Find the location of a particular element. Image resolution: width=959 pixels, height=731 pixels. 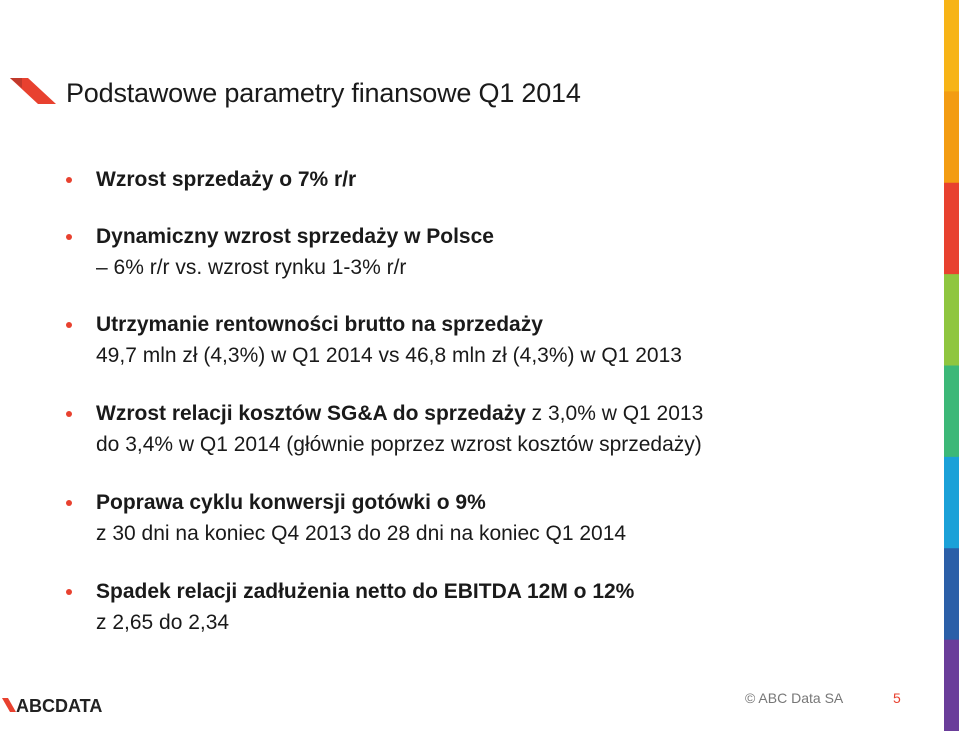

logo-text: ABCDATA is located at coordinates (59, 706).